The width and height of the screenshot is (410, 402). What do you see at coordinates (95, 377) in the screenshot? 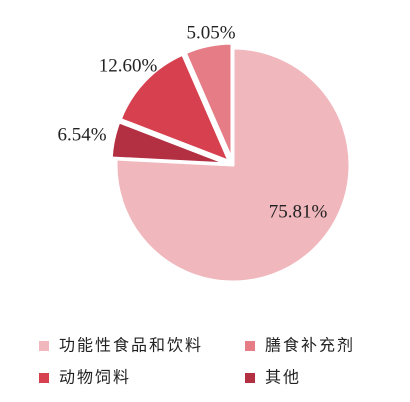
I see `legend-label-3: 动物饲料` at bounding box center [95, 377].